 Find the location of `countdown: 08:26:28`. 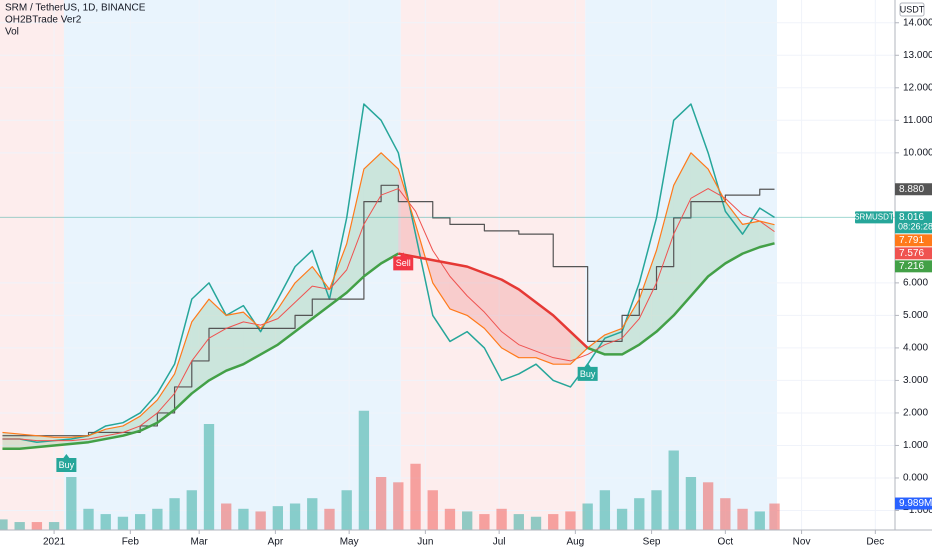

countdown: 08:26:28 is located at coordinates (915, 227).